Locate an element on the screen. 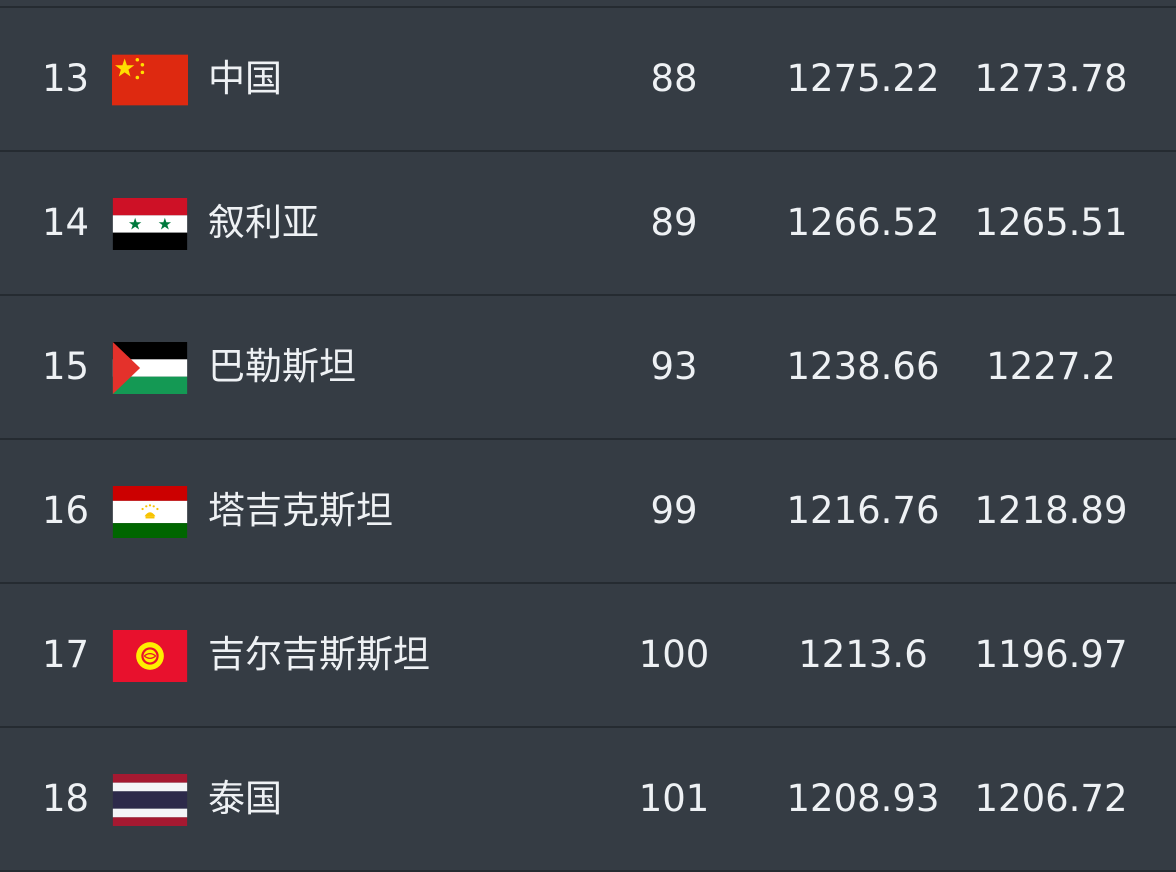 The image size is (1176, 872). fifa-rank: 93 is located at coordinates (674, 366).